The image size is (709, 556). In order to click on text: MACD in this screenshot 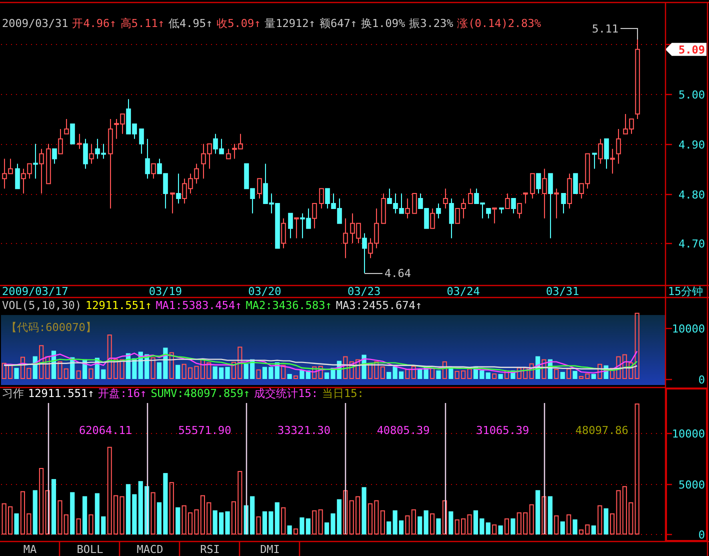, I will do `click(150, 549)`.